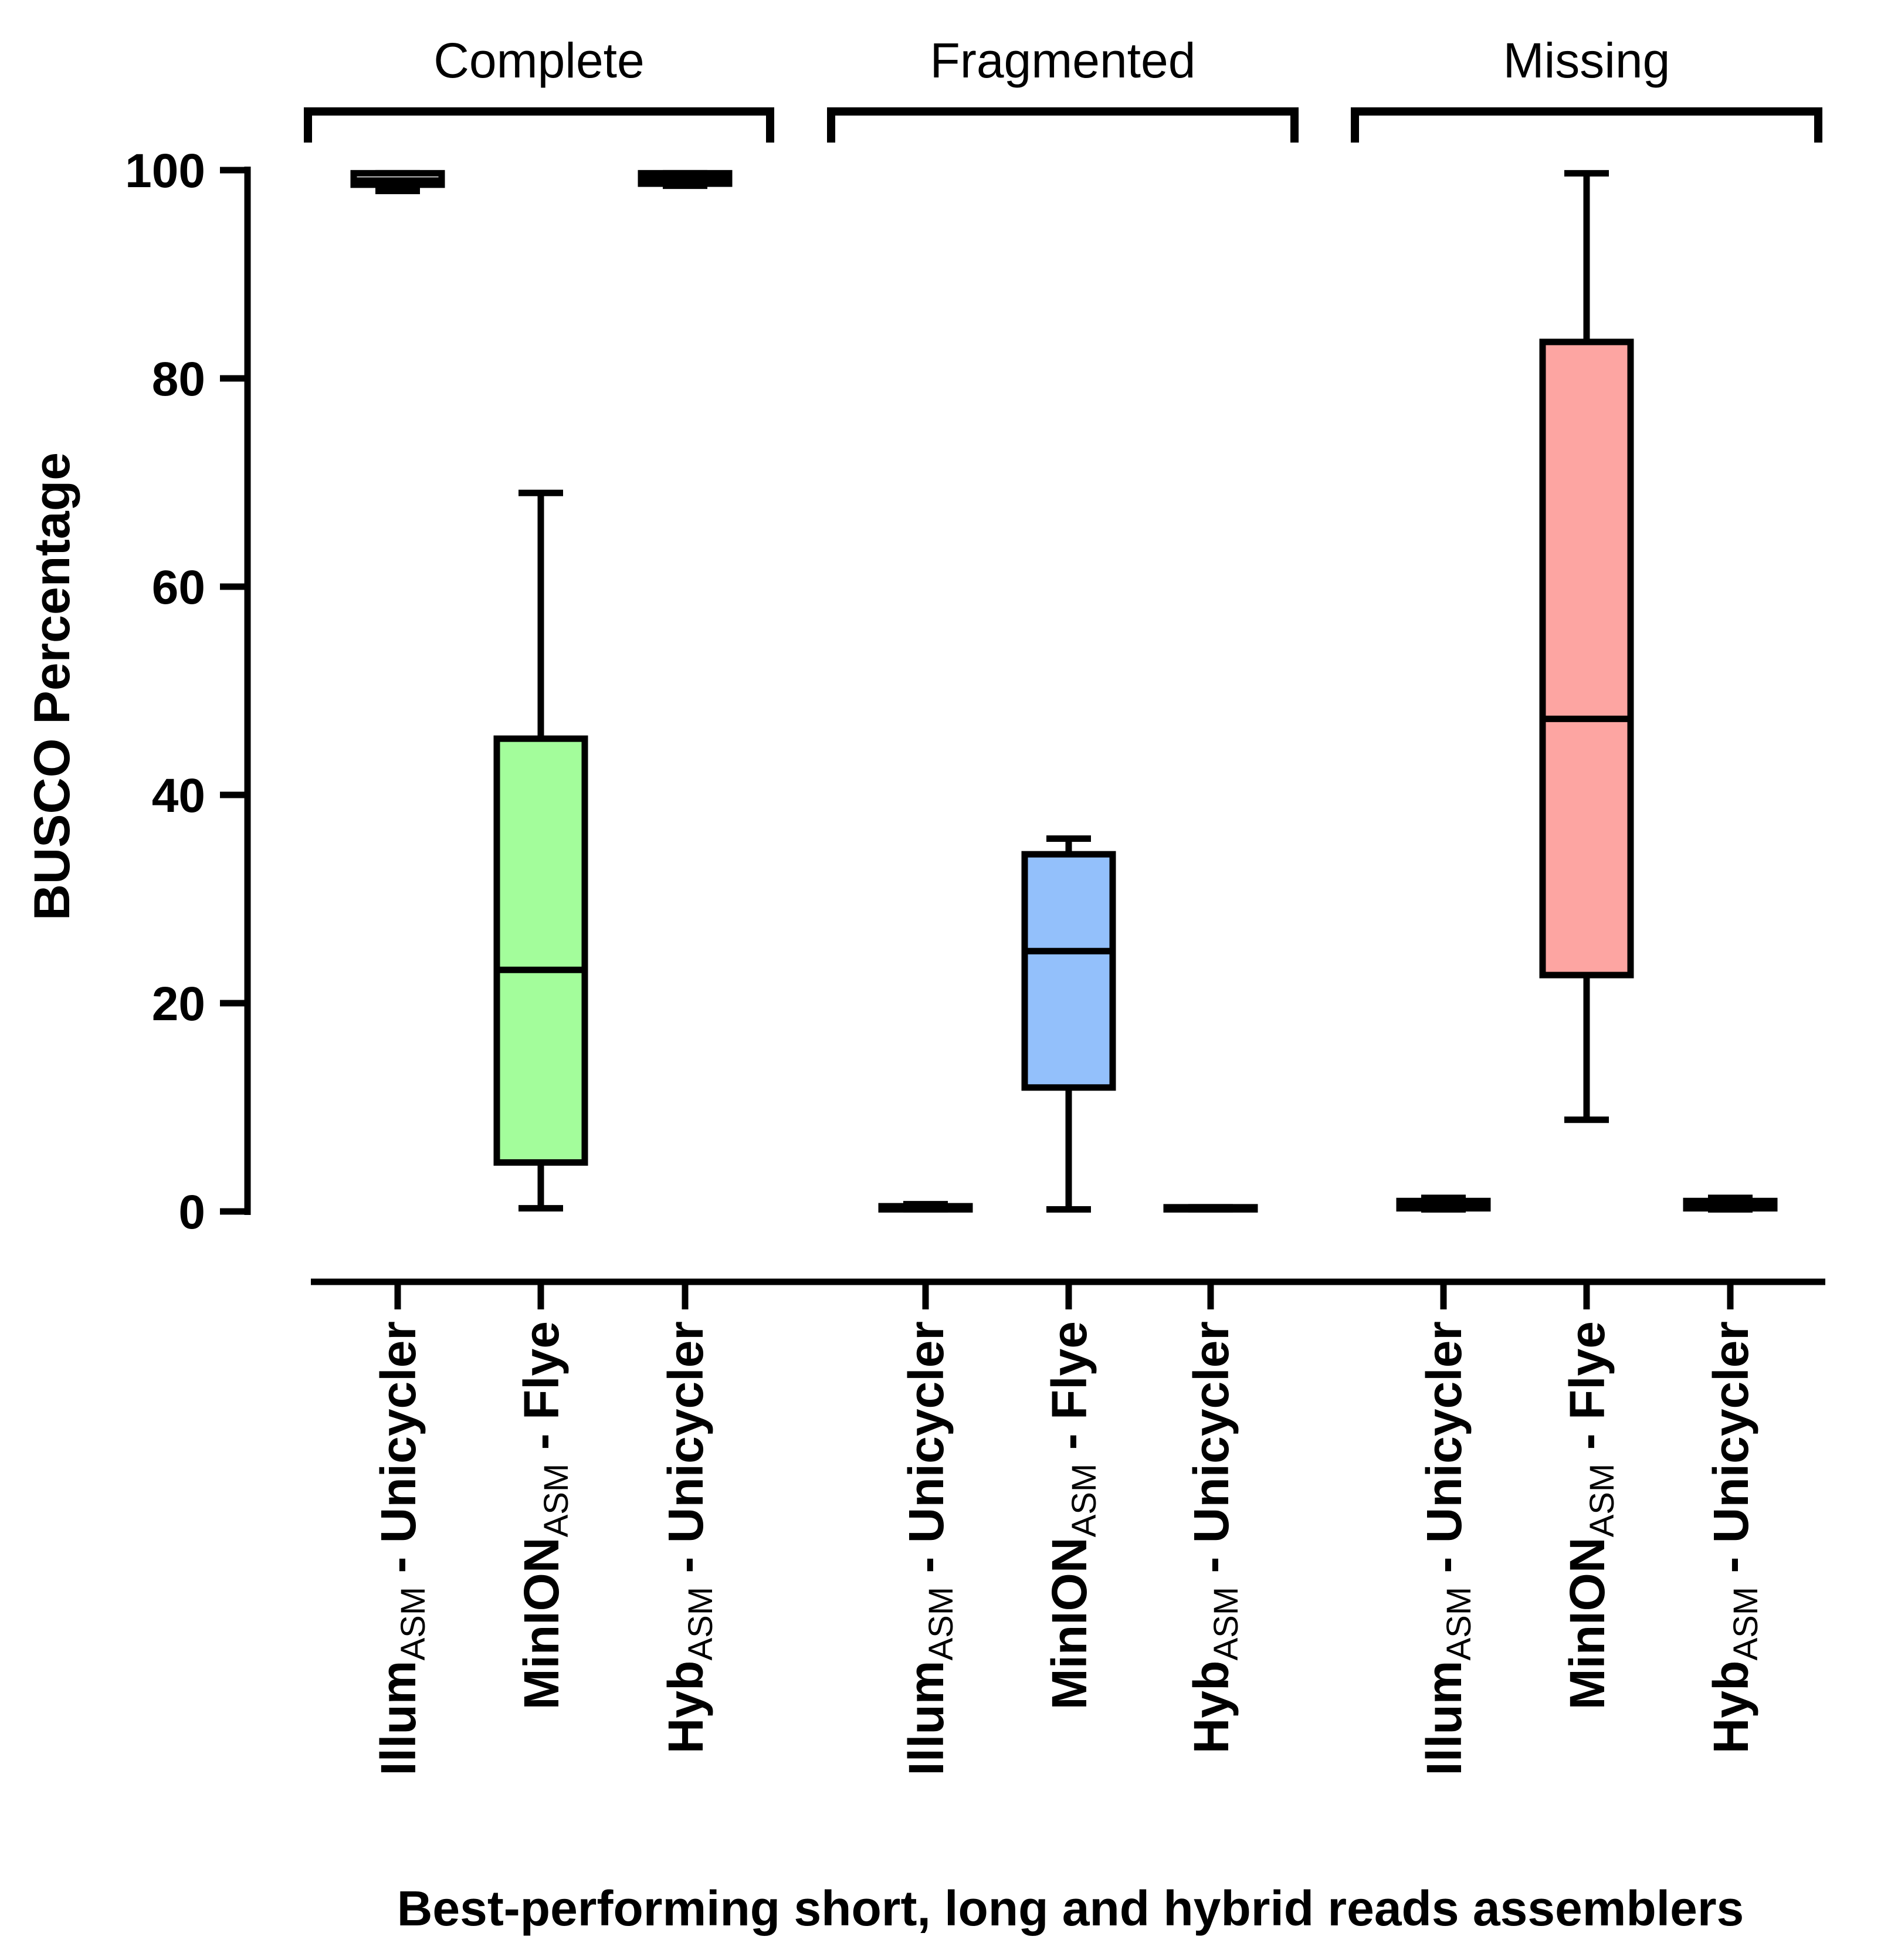 Image resolution: width=1891 pixels, height=1960 pixels. Describe the element at coordinates (1443, 1204) in the screenshot. I see `box-missing-illum` at that location.